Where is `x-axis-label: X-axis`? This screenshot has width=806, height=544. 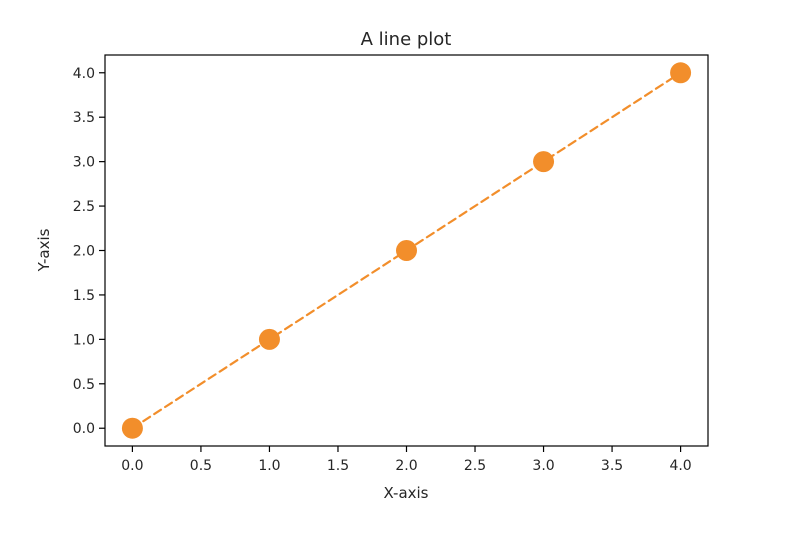 x-axis-label: X-axis is located at coordinates (406, 493).